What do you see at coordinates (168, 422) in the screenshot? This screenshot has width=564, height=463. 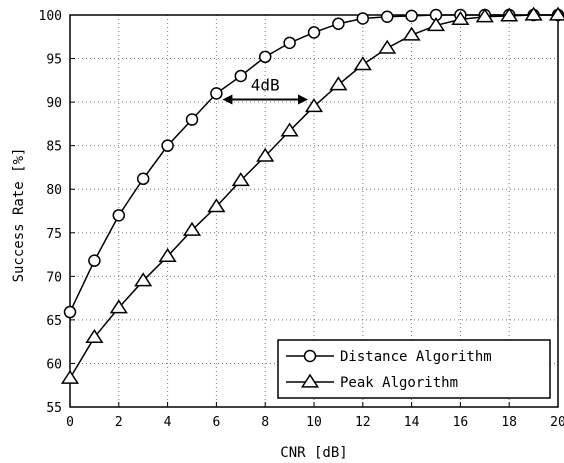 I see `x-tick-label: 4` at bounding box center [168, 422].